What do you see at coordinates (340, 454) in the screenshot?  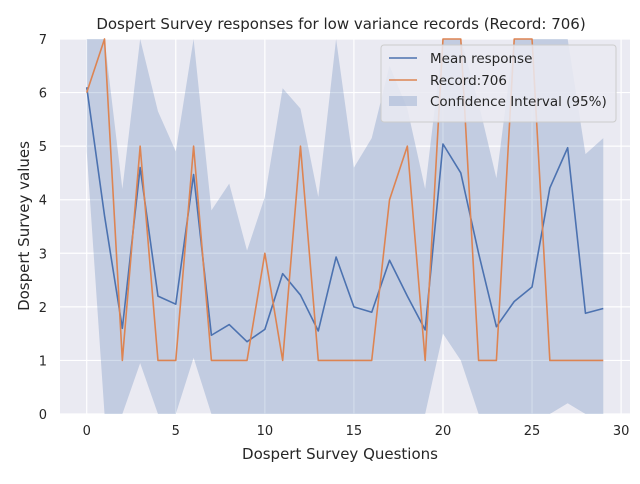 I see `x-axis-label: Dospert Survey Questions` at bounding box center [340, 454].